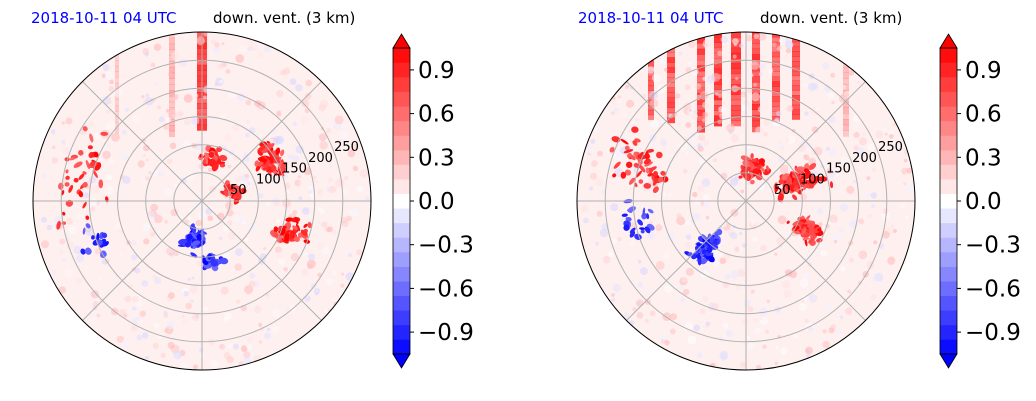 Image resolution: width=1036 pixels, height=401 pixels. Describe the element at coordinates (983, 115) in the screenshot. I see `colorbar-tick-label: 0.6` at that location.